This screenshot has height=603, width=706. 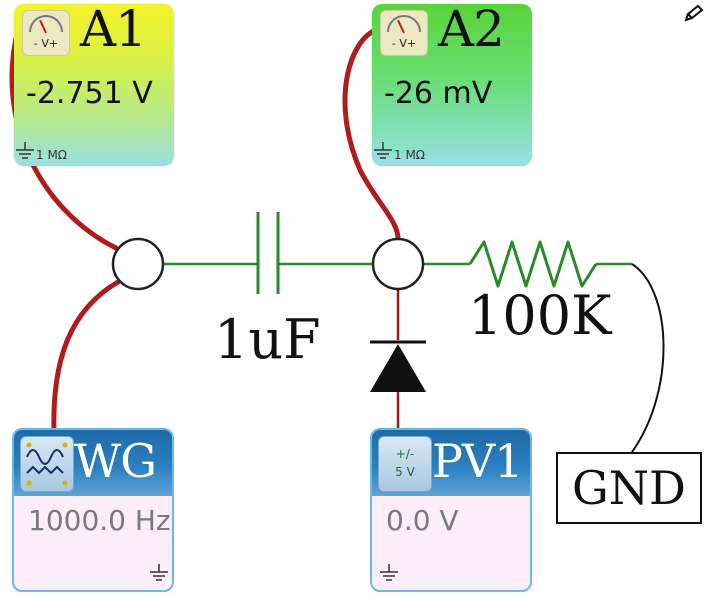 What do you see at coordinates (471, 31) in the screenshot?
I see `meter-title: A2` at bounding box center [471, 31].